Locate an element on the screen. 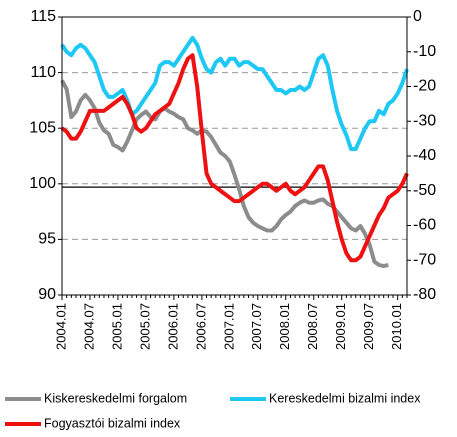  legend-label: Fogyasztói bizalmi index is located at coordinates (112, 423).